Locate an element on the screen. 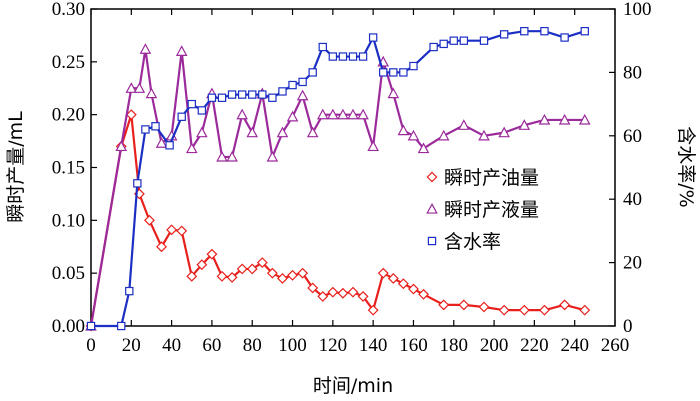  y-right-tick-label: 80 is located at coordinates (632, 72).